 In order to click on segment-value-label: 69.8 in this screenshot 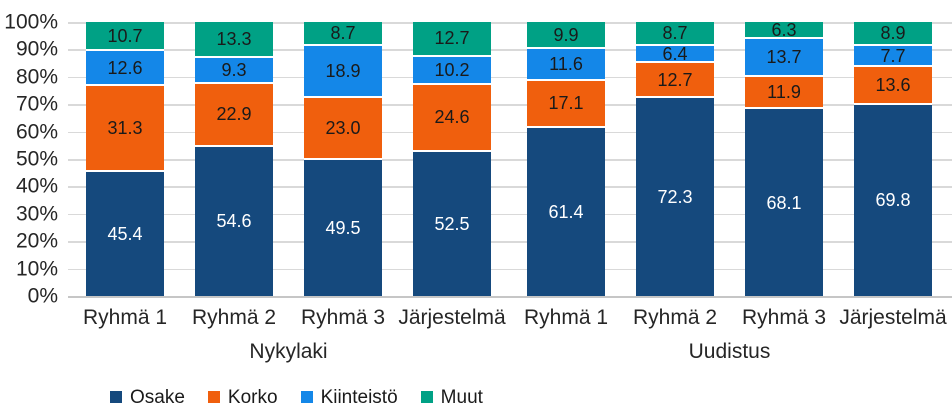, I will do `click(893, 200)`.